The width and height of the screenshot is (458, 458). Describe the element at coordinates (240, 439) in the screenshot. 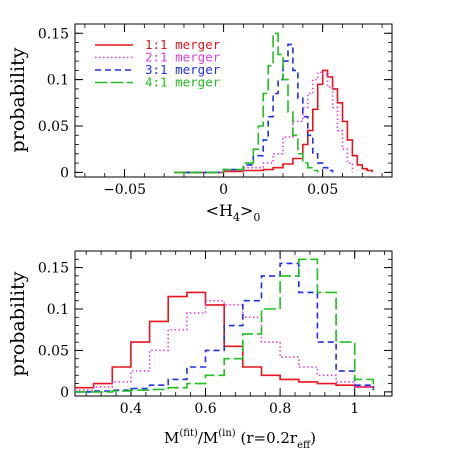

I see `bottom-panel-x-axis-label: M(fit)/M(in) (r=0.2reff)` at that location.